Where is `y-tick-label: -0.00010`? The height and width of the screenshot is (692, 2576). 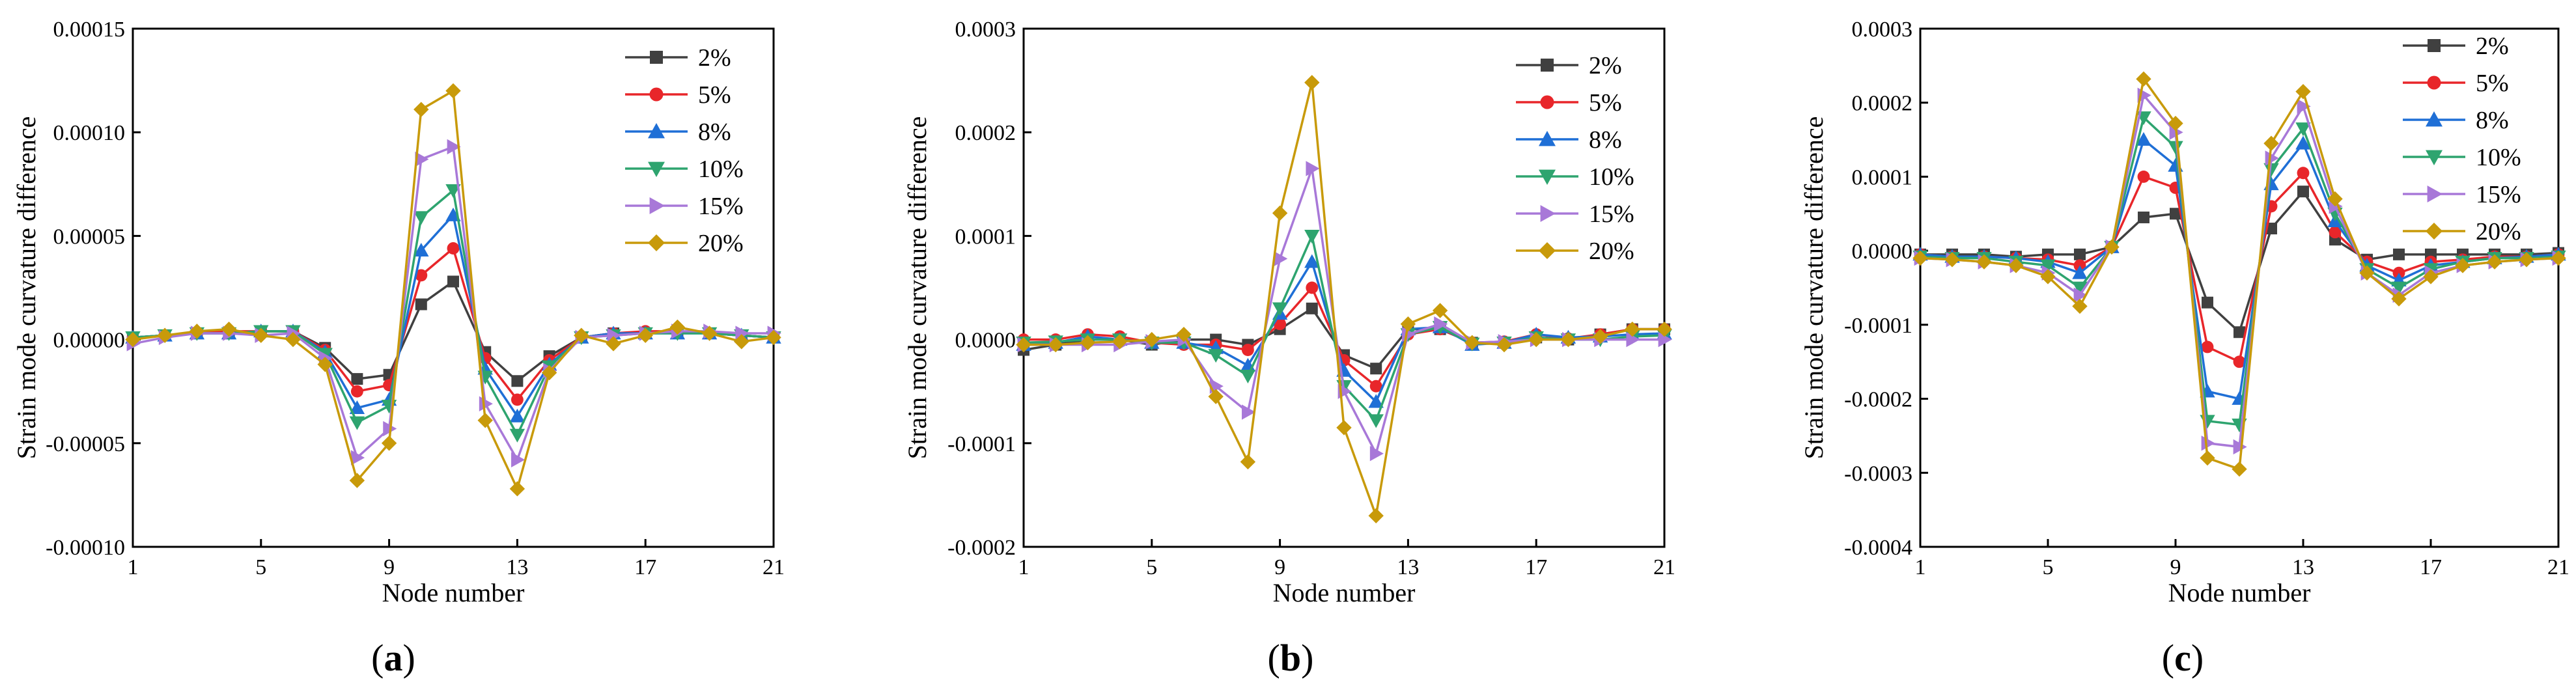
y-tick-label: -0.00010 is located at coordinates (86, 548).